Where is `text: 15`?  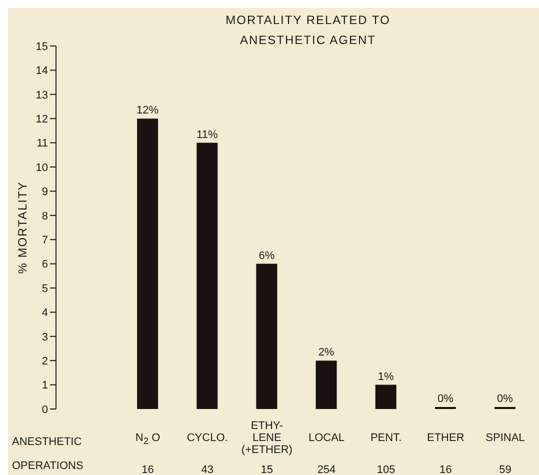 text: 15 is located at coordinates (267, 469).